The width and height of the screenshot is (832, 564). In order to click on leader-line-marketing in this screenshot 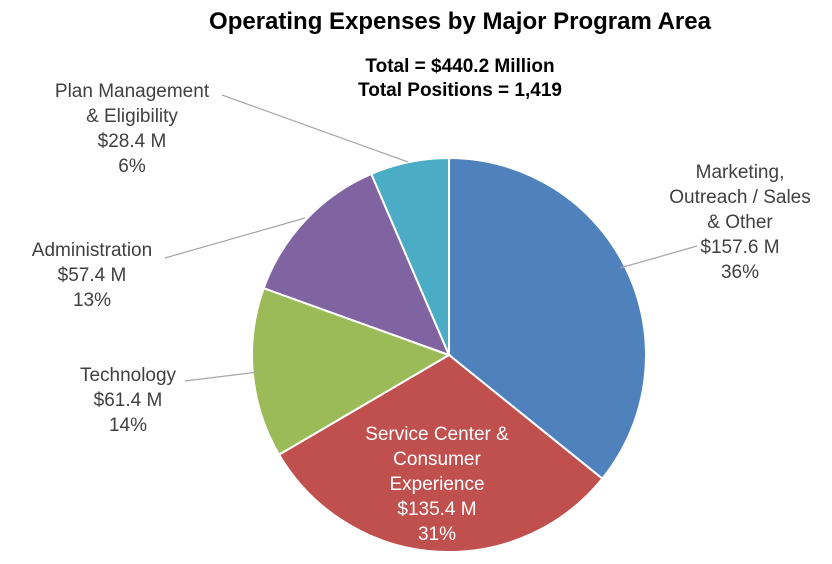, I will do `click(658, 257)`.